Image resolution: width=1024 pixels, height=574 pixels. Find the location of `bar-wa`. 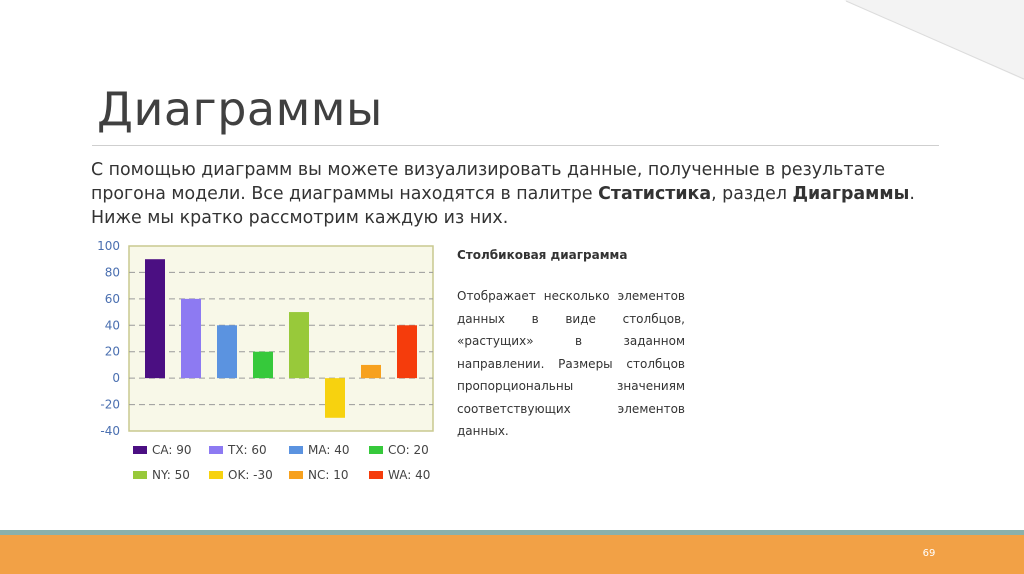

bar-wa is located at coordinates (407, 352).